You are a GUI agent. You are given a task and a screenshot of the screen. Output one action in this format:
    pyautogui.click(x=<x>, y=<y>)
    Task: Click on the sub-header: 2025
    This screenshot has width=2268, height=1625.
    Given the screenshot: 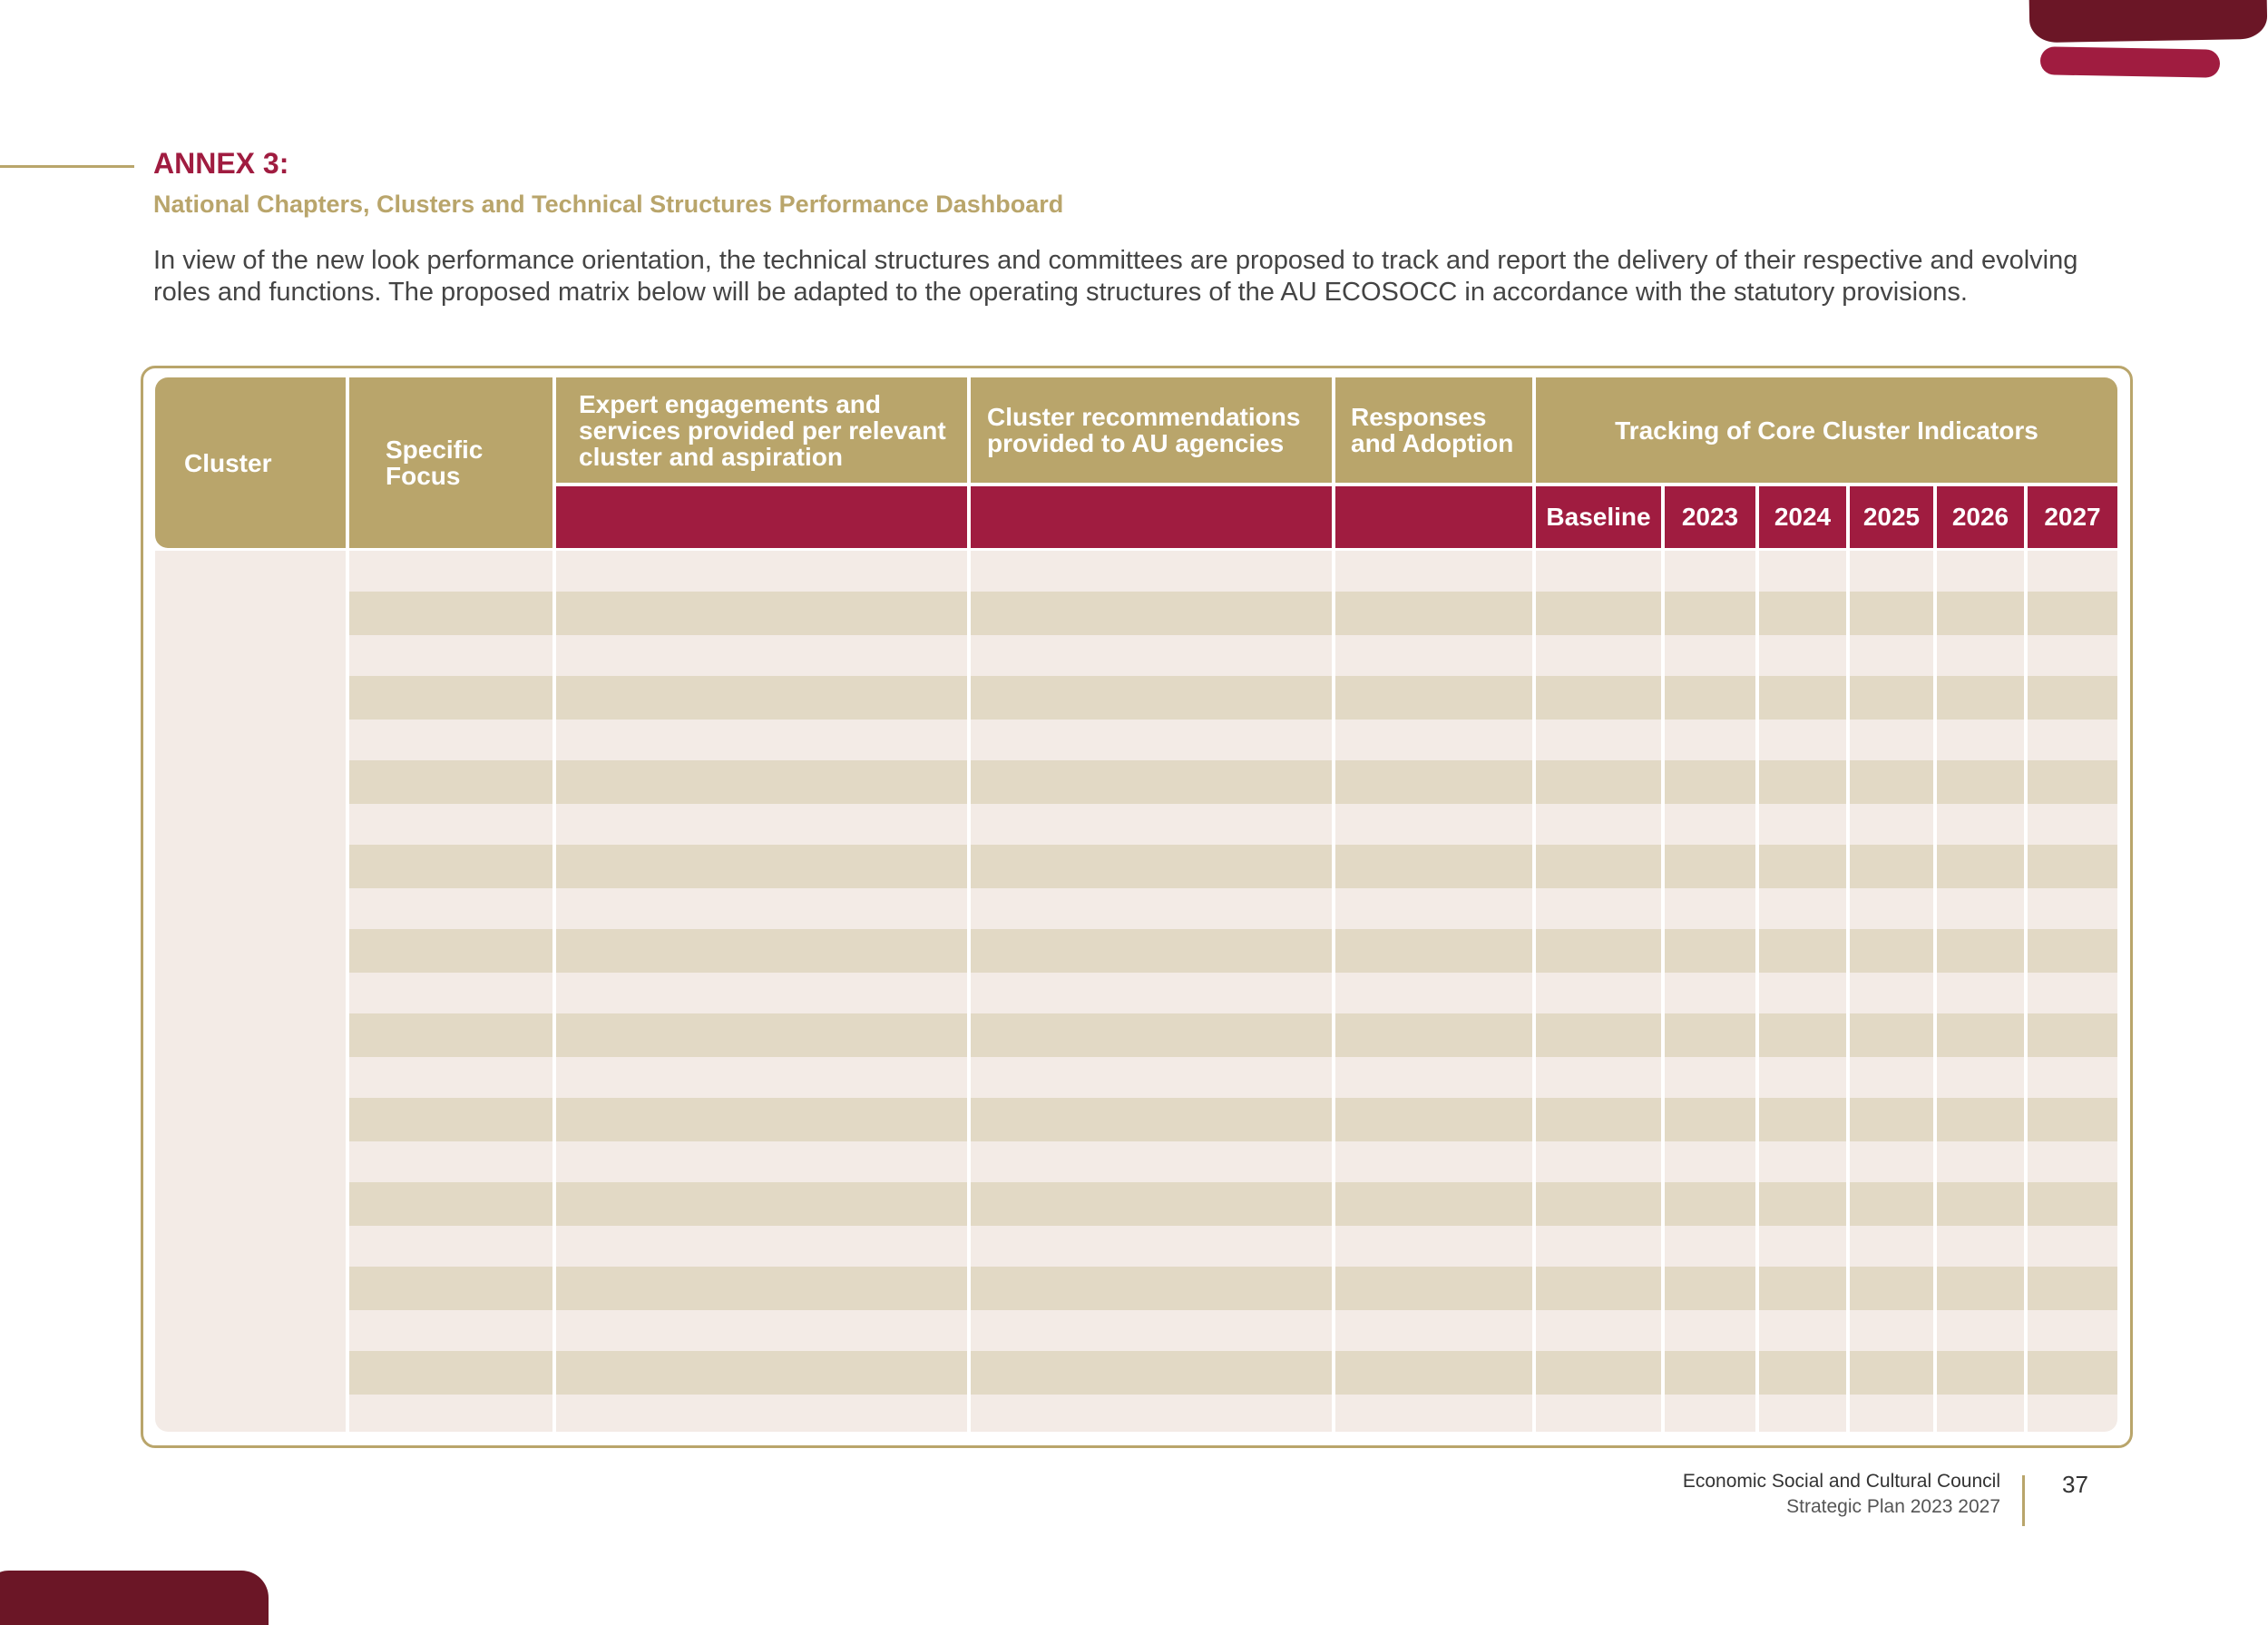 What is the action you would take?
    pyautogui.click(x=1892, y=517)
    